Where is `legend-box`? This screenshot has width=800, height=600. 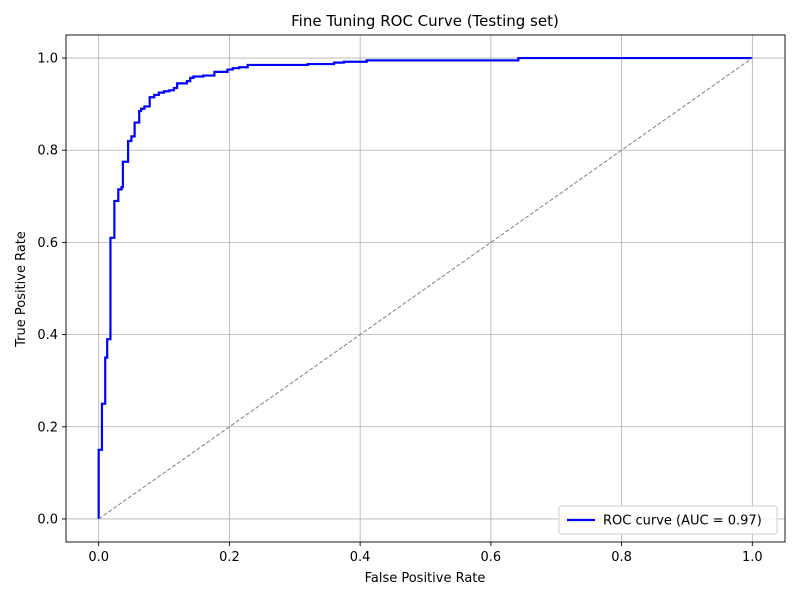
legend-box is located at coordinates (668, 520).